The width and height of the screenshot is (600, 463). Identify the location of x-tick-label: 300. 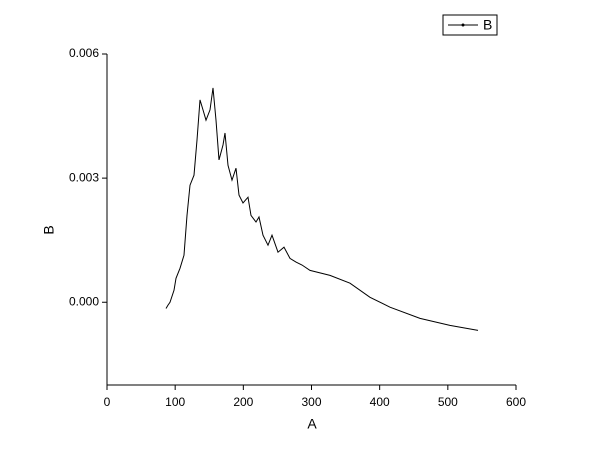
(311, 402).